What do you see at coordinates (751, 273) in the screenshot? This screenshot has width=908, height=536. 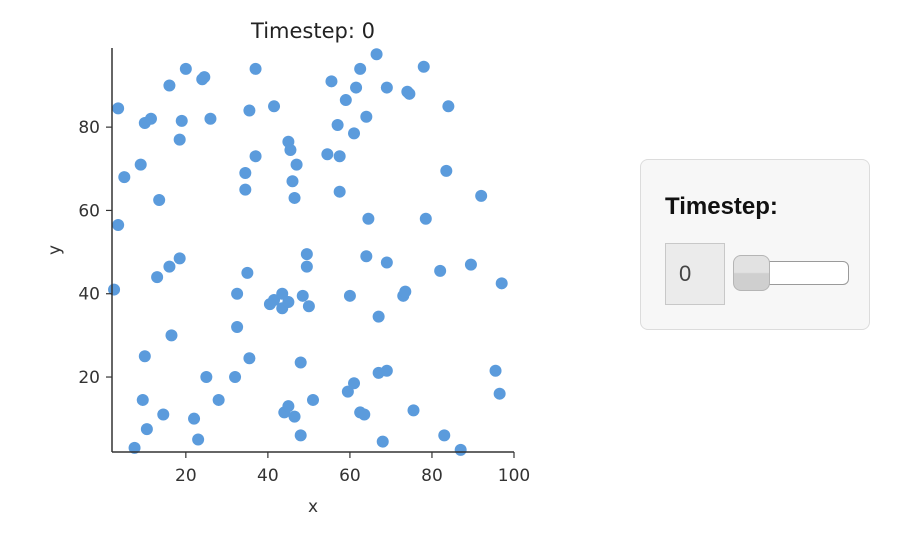 I see `timestep-slider-handle` at bounding box center [751, 273].